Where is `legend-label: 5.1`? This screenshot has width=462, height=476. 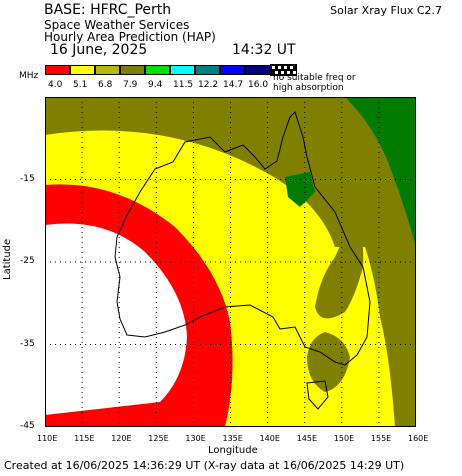 legend-label: 5.1 is located at coordinates (80, 85).